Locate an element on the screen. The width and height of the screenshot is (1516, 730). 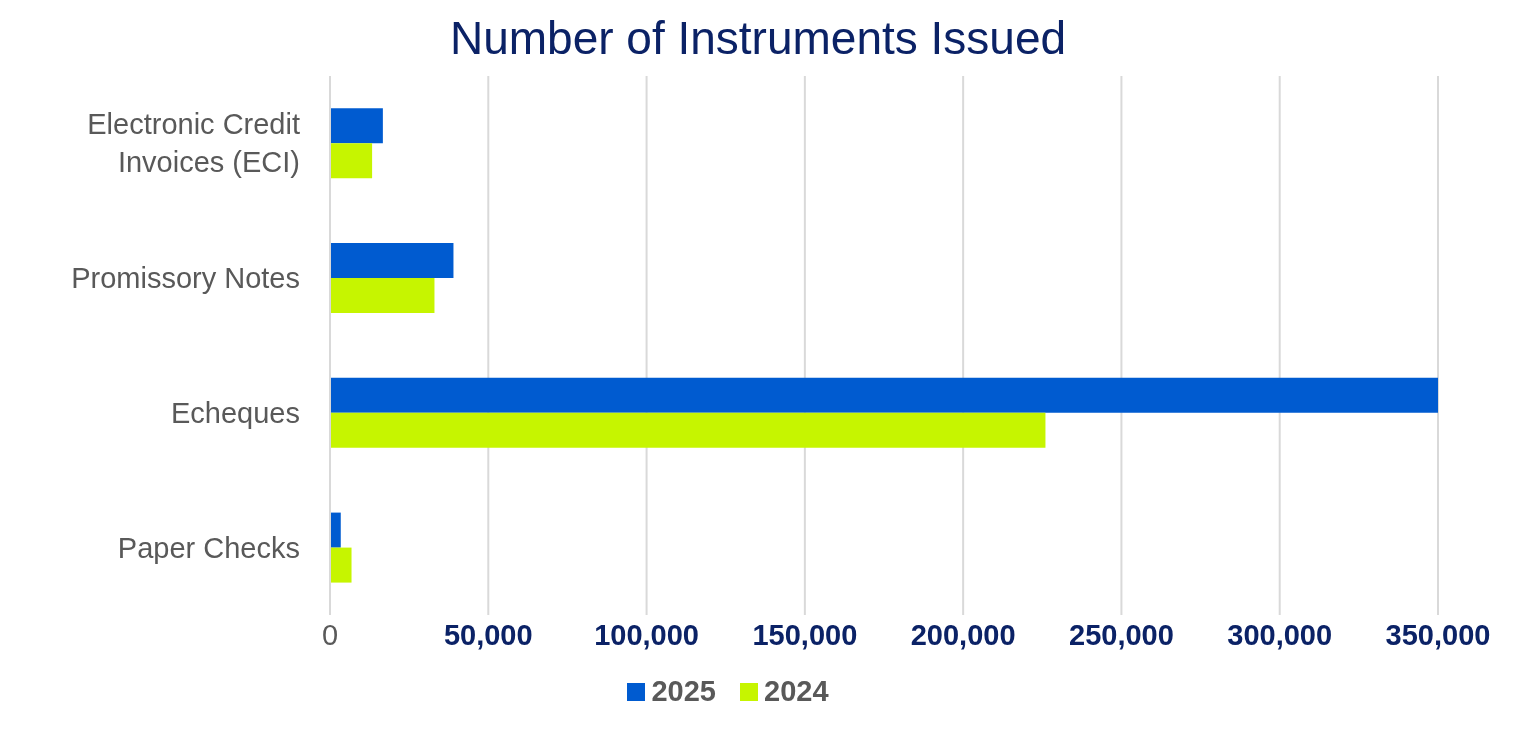
x-tick-label: 350,000 is located at coordinates (1438, 635).